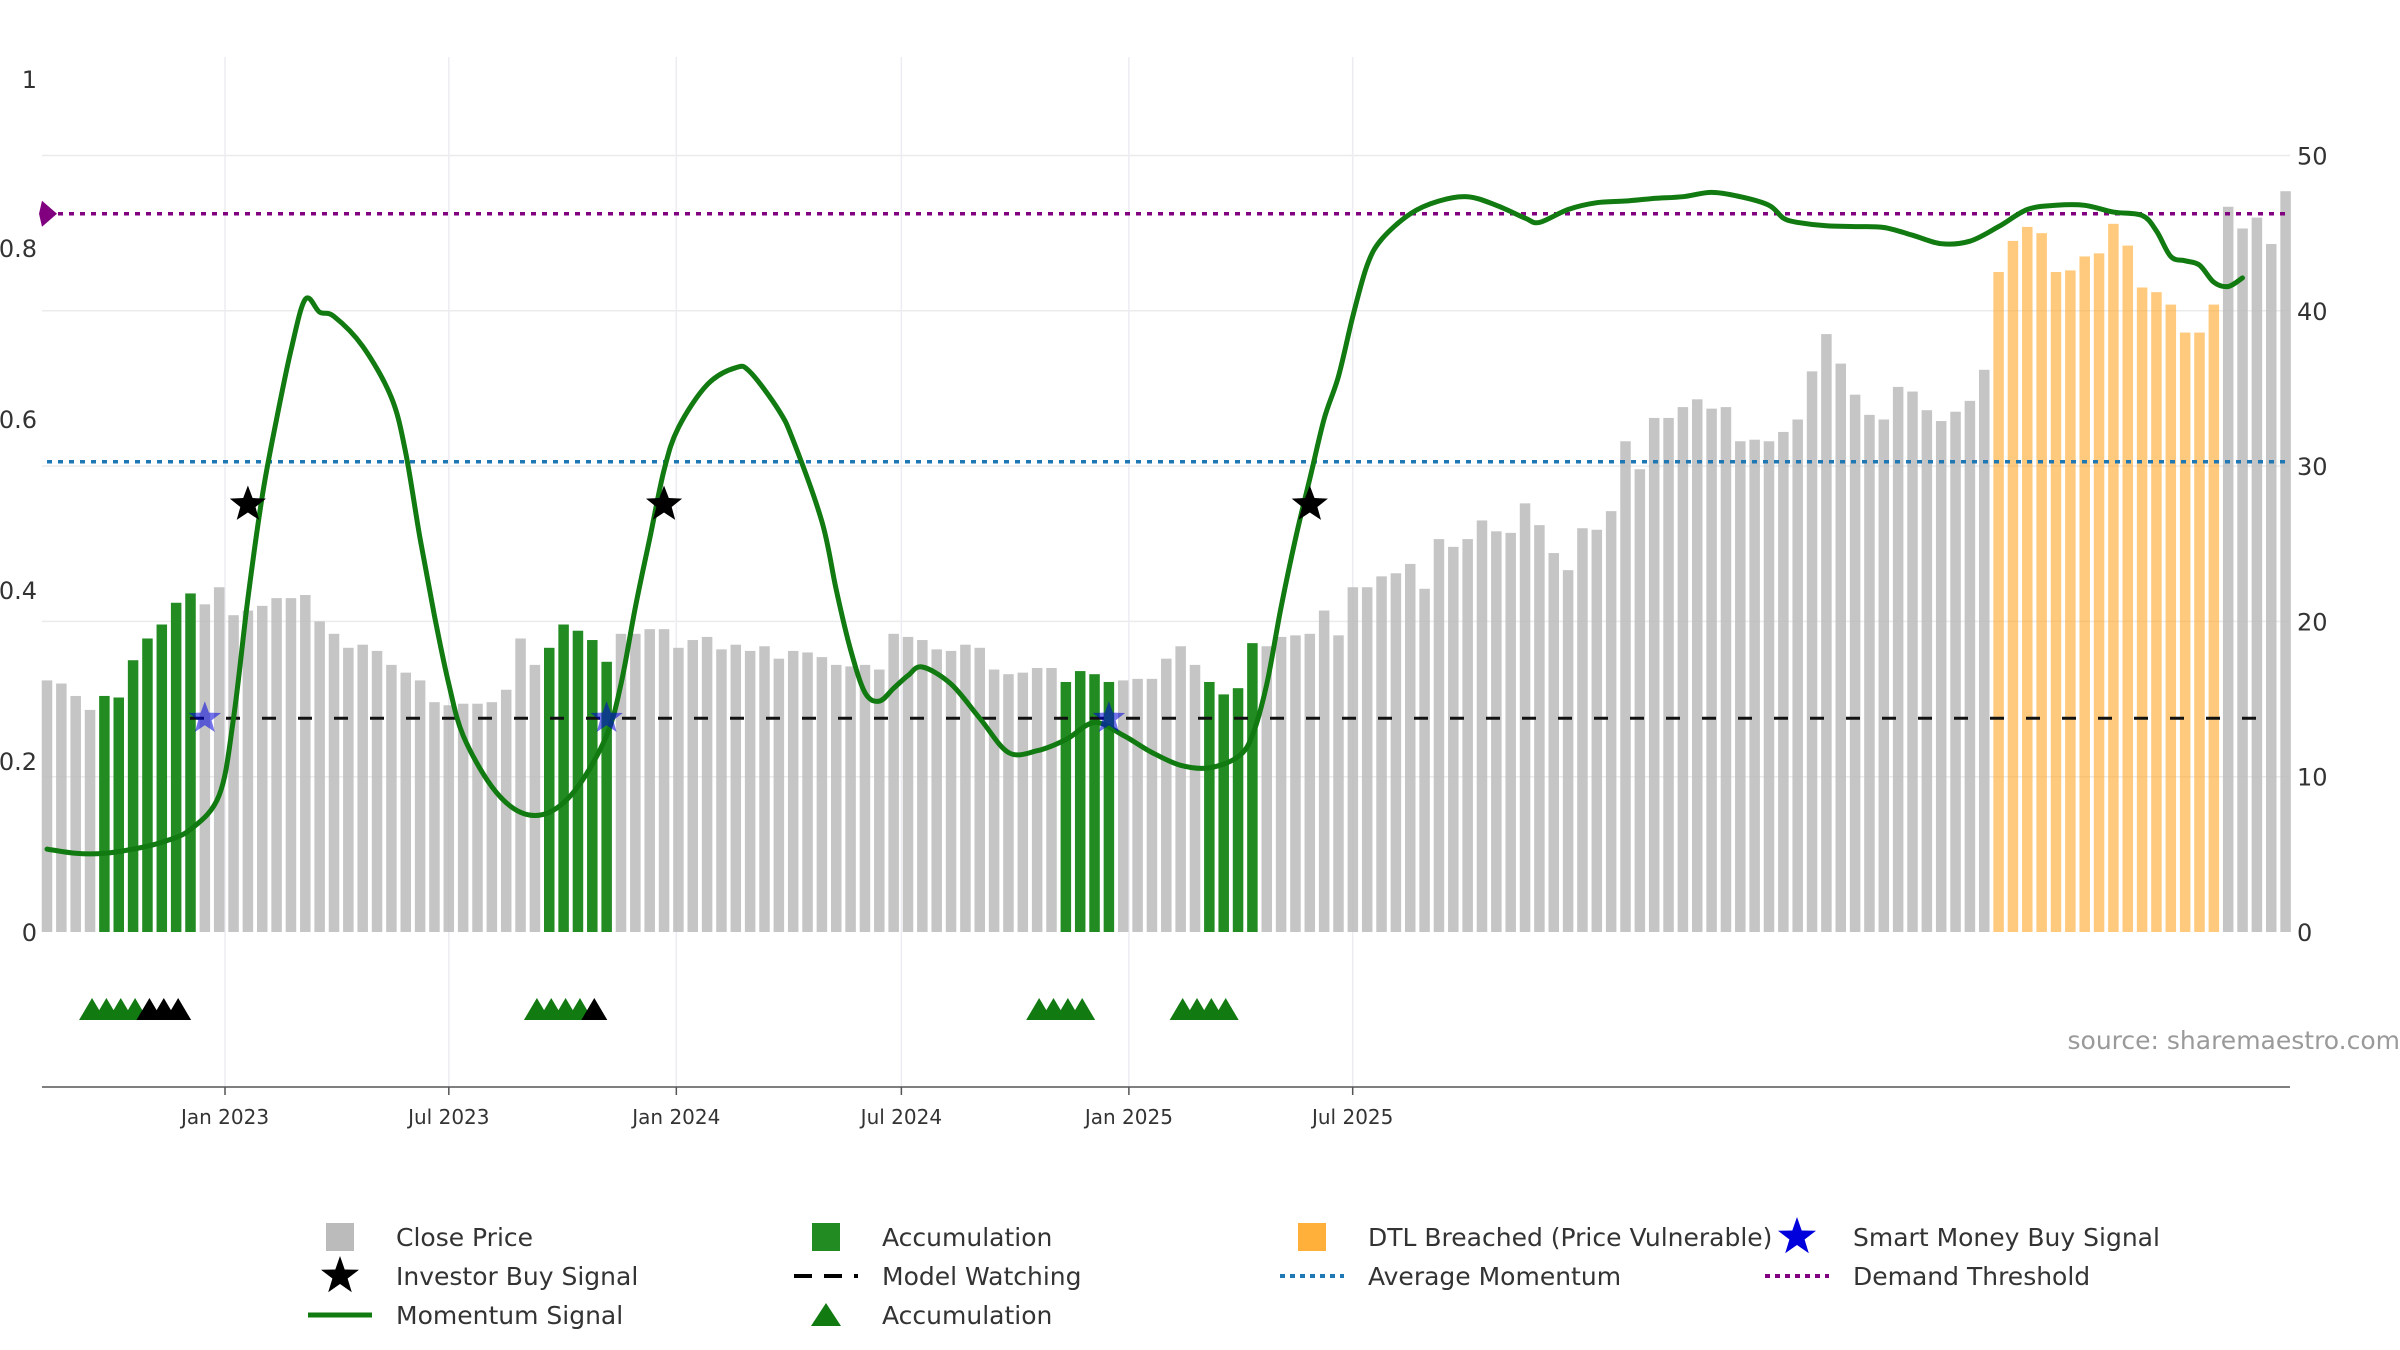  Describe the element at coordinates (1082, 1009) in the screenshot. I see `accumulation-triangle` at that location.